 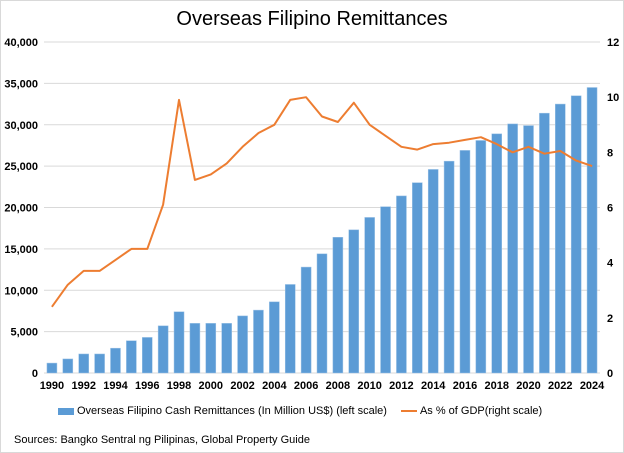 What do you see at coordinates (21, 126) in the screenshot?
I see `y-left-tick-label: 30,000` at bounding box center [21, 126].